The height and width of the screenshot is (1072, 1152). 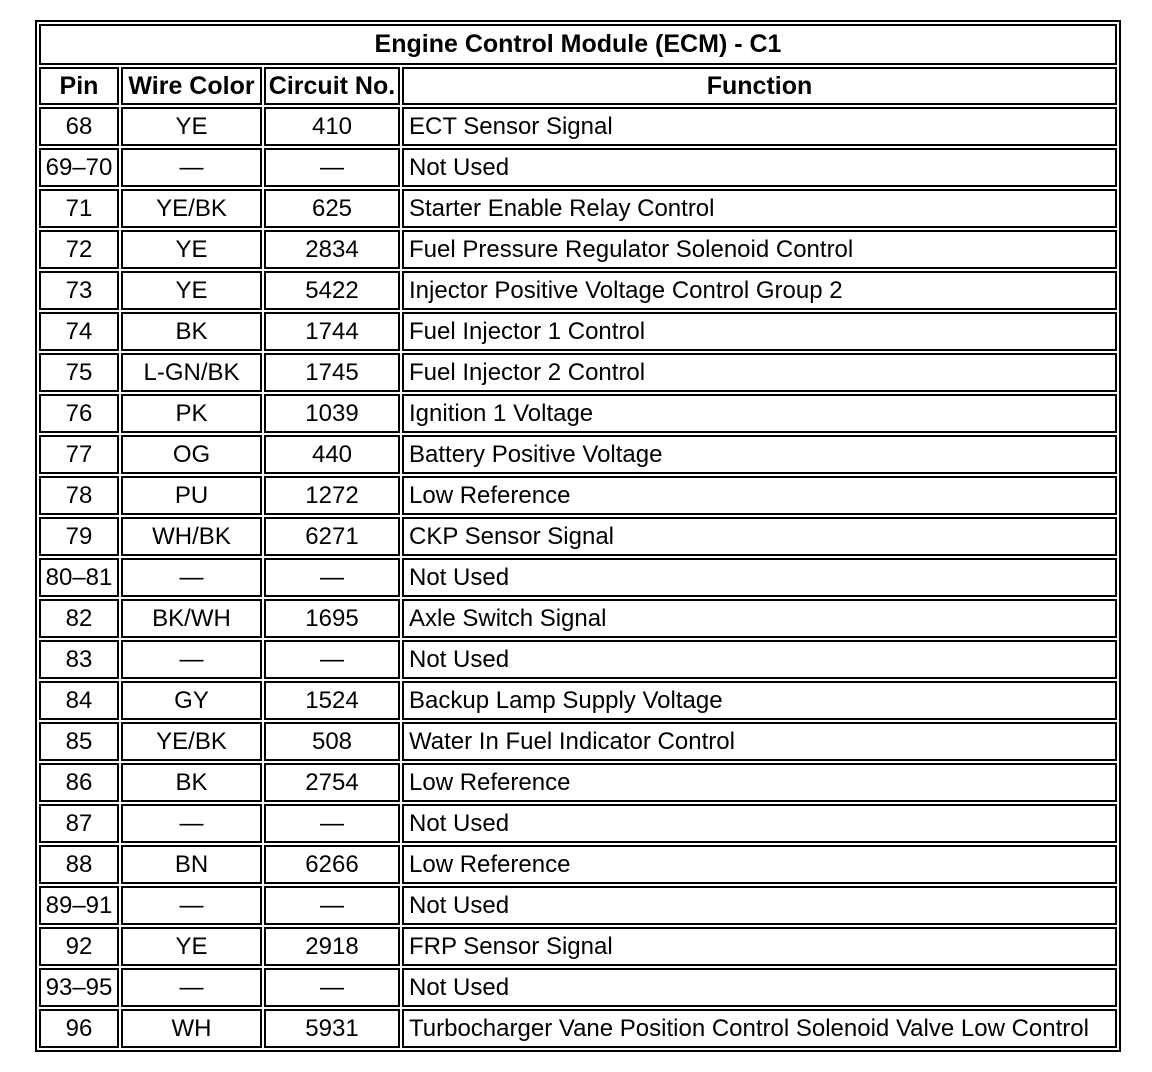 I want to click on table-row: 88 BN 6266 Low Reference, so click(x=578, y=864).